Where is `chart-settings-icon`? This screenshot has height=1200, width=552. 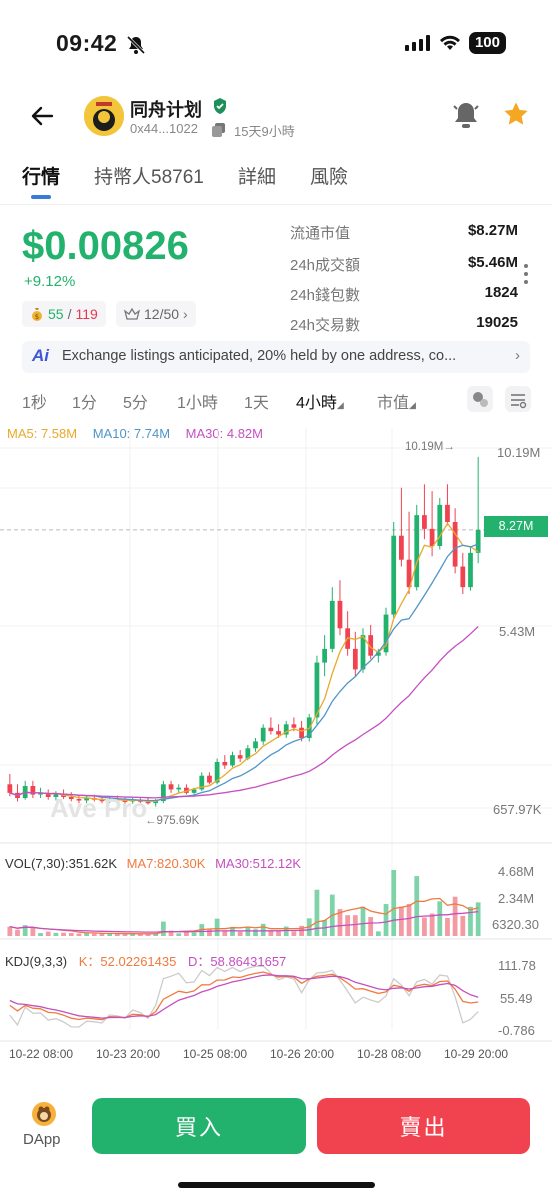 chart-settings-icon is located at coordinates (518, 399).